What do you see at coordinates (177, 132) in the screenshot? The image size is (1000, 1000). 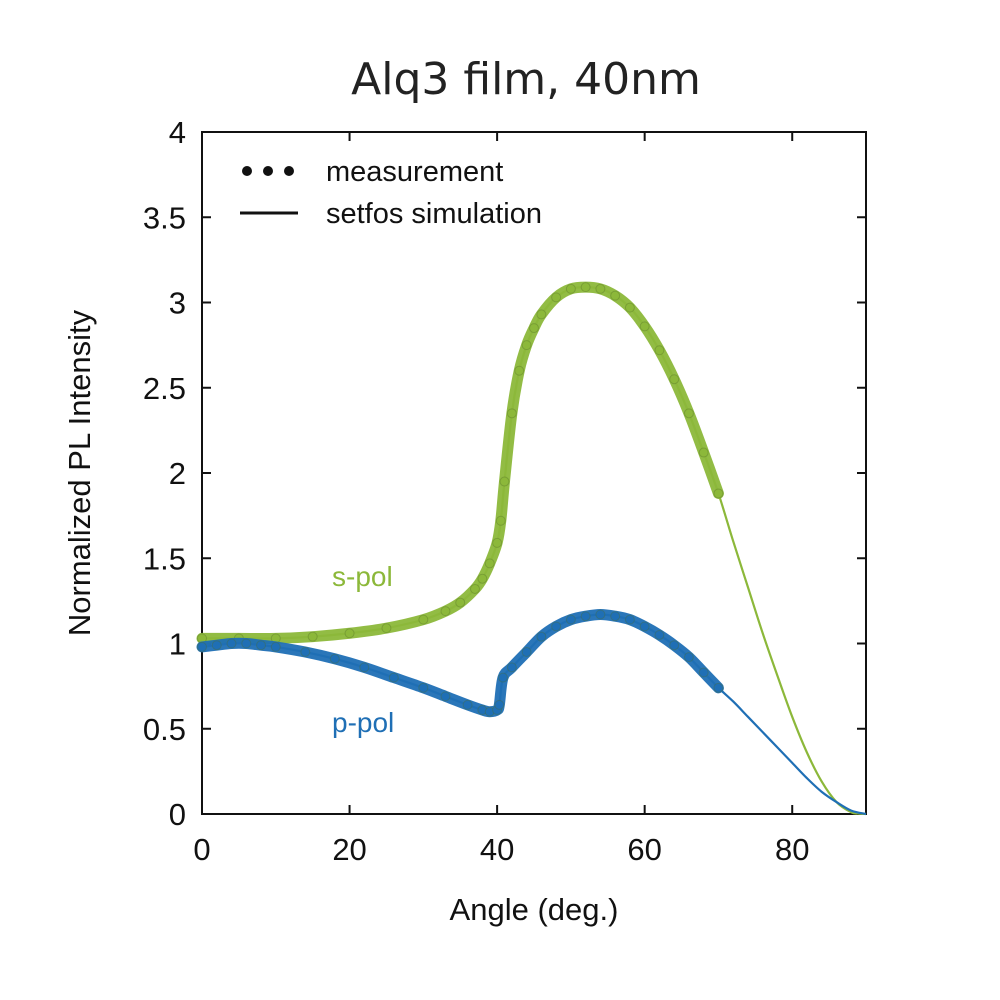 I see `y-tick-label: 4` at bounding box center [177, 132].